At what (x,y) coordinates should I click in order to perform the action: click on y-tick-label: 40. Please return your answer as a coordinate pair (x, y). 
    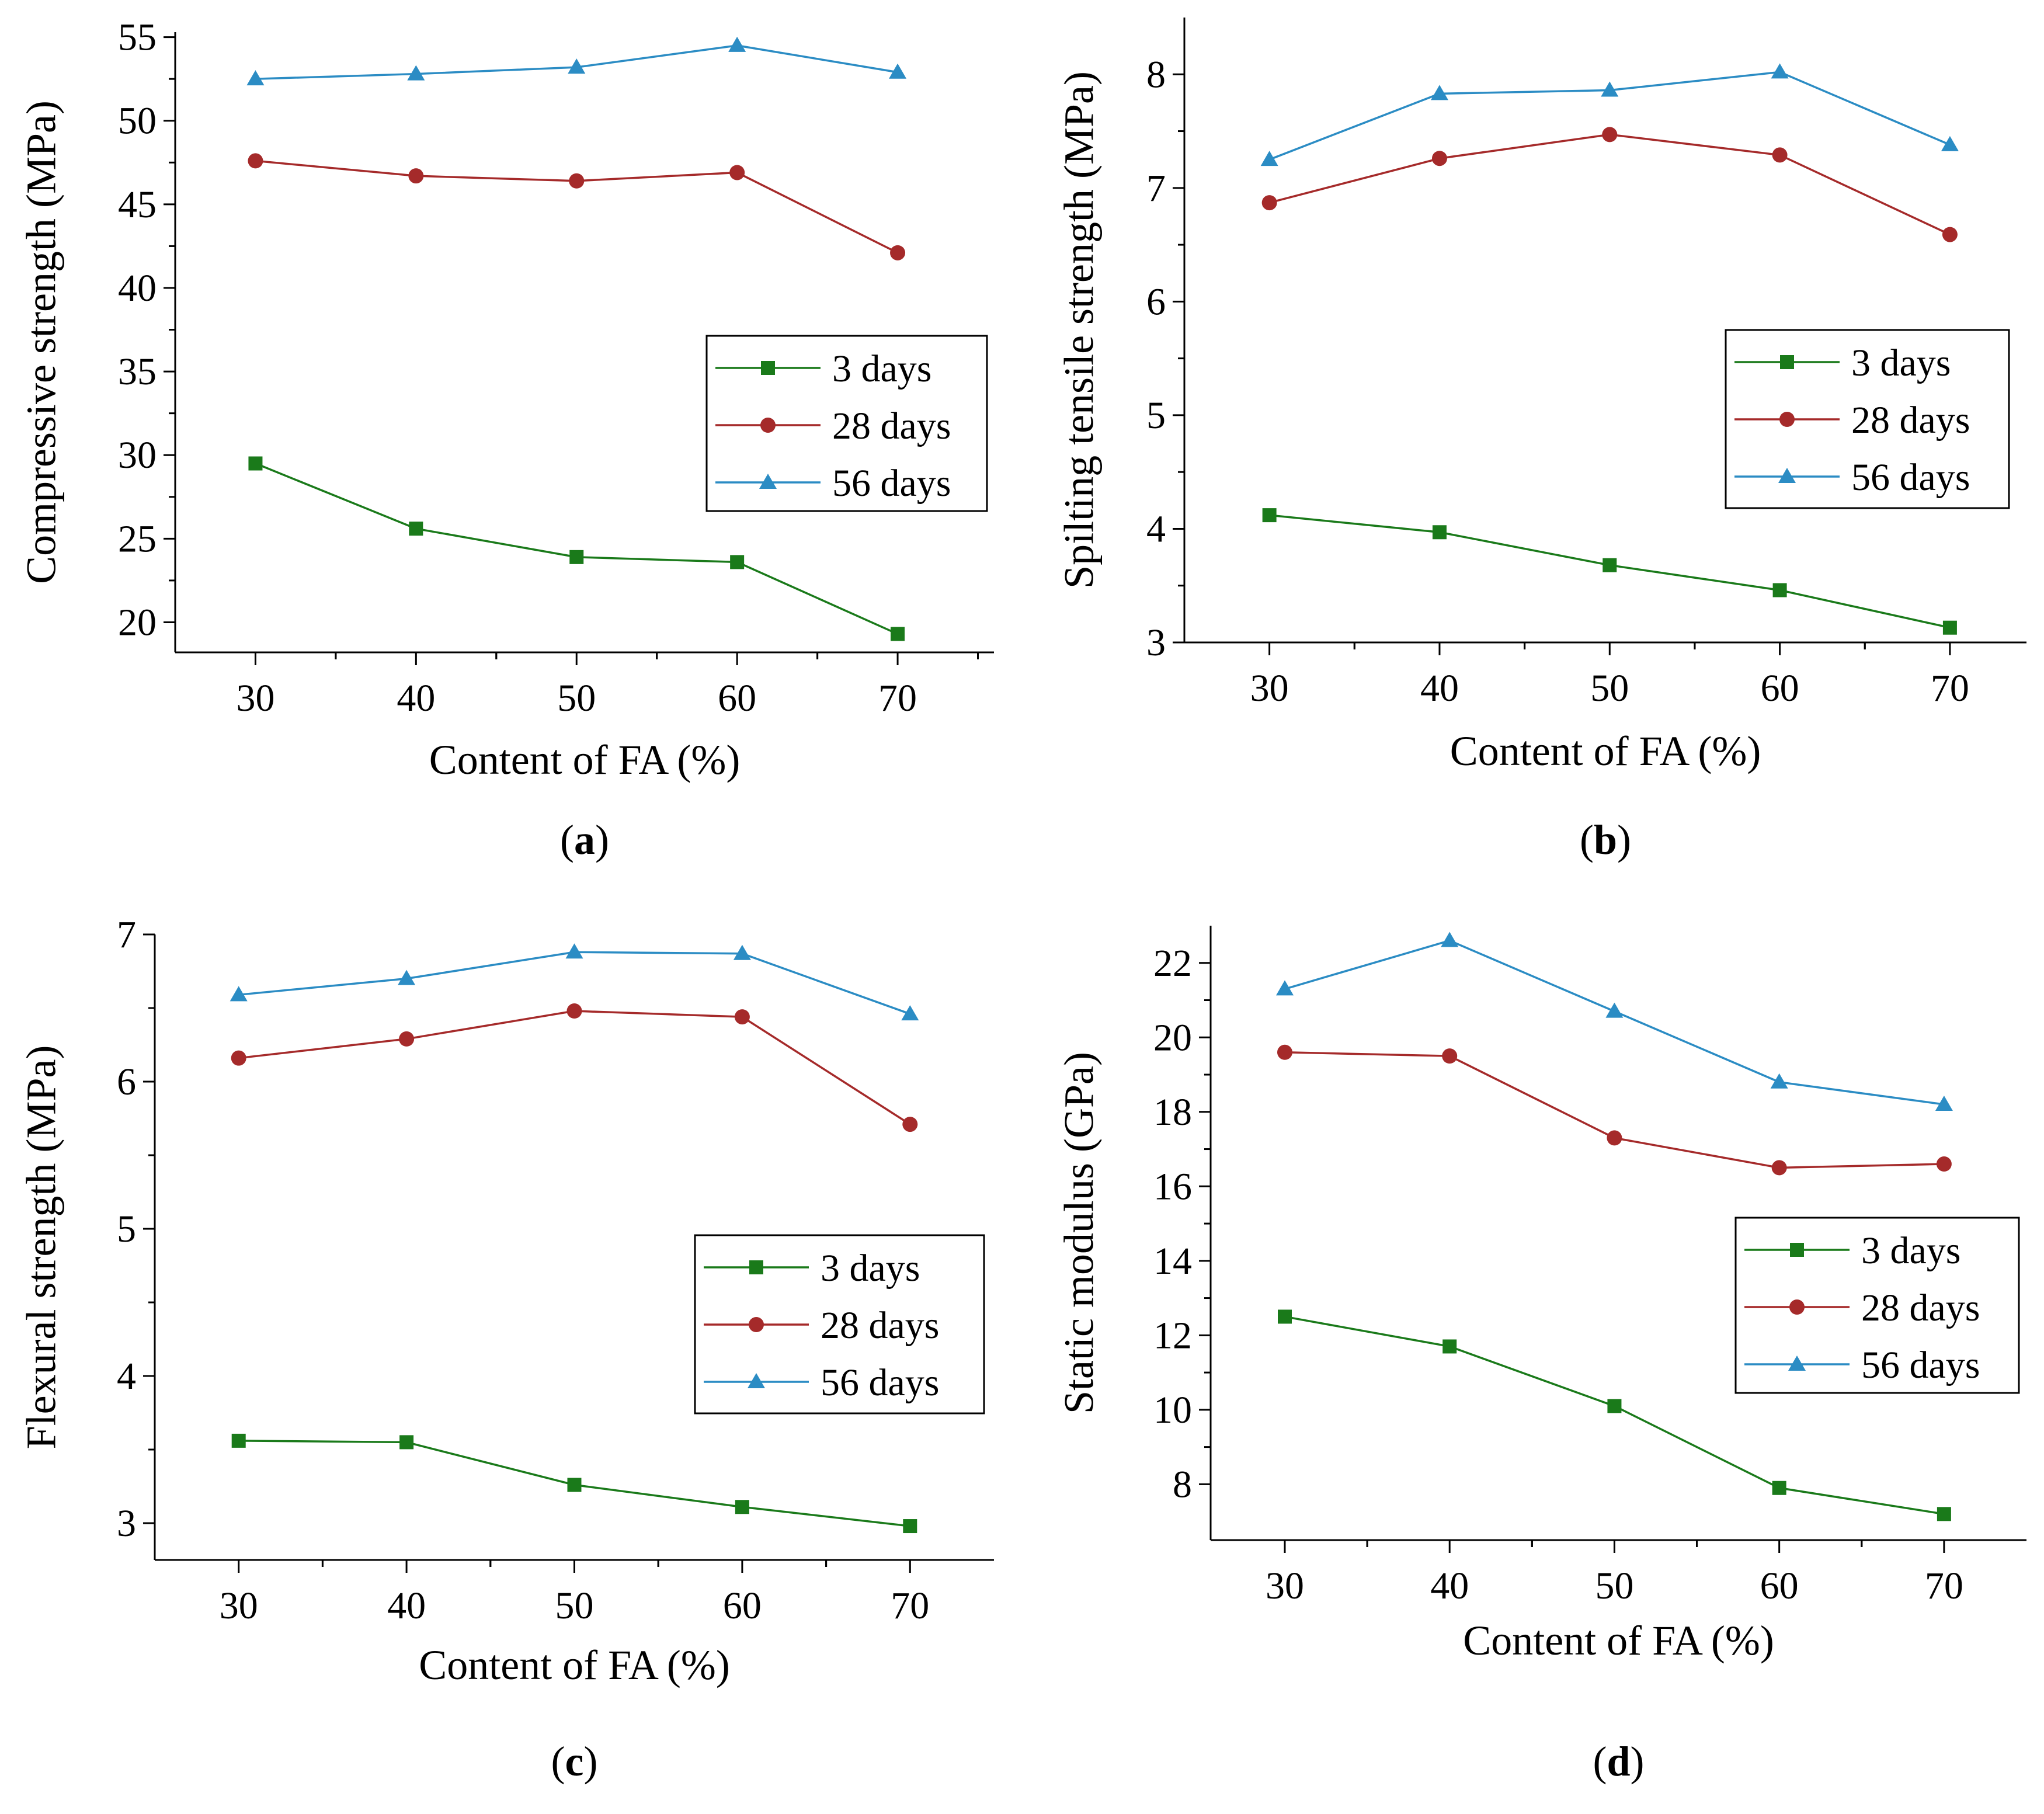
    Looking at the image, I should click on (137, 288).